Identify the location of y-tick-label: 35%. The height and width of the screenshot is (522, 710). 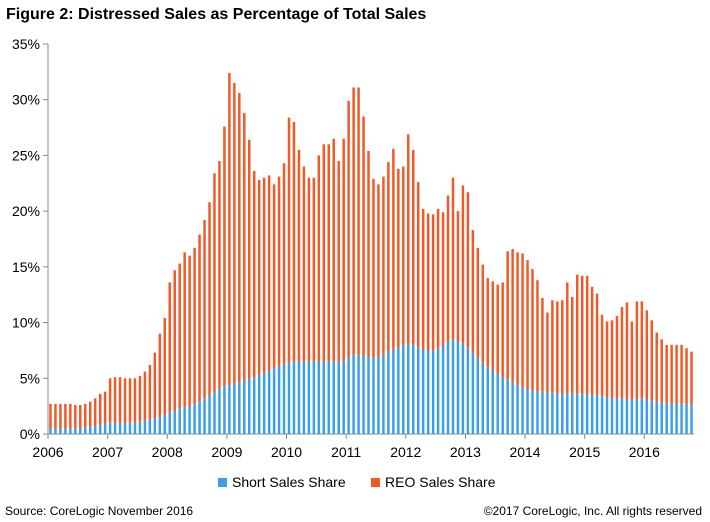
(26, 44).